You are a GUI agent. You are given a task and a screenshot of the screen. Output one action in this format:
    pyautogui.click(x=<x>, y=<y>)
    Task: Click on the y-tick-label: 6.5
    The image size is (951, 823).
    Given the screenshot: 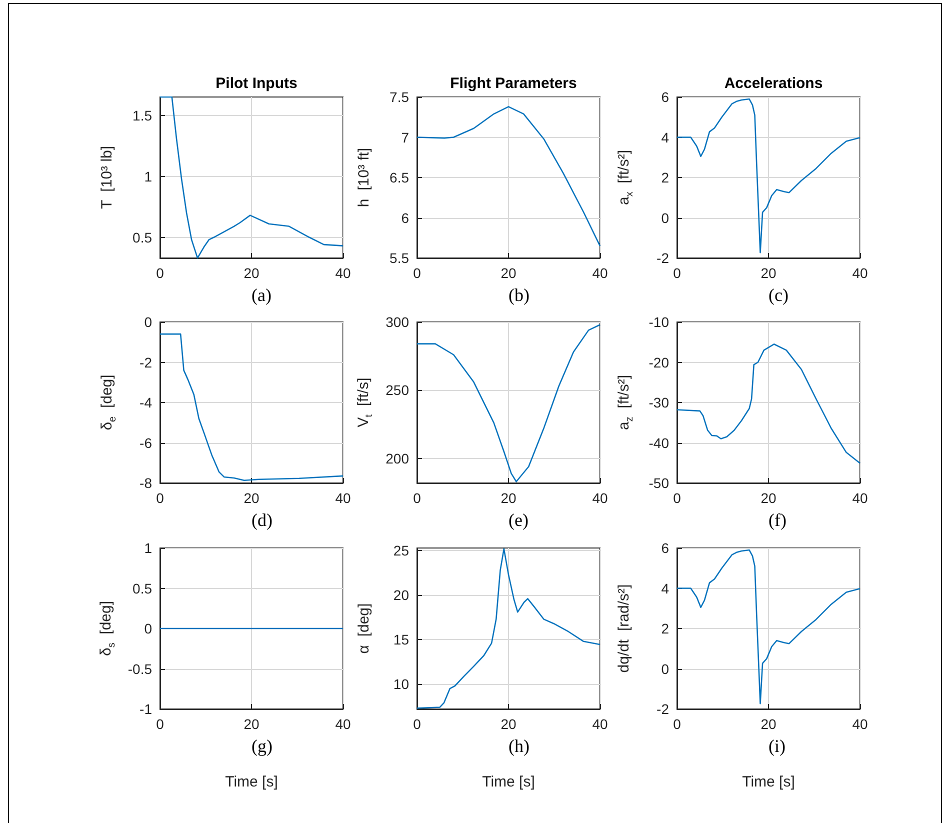 What is the action you would take?
    pyautogui.click(x=400, y=178)
    